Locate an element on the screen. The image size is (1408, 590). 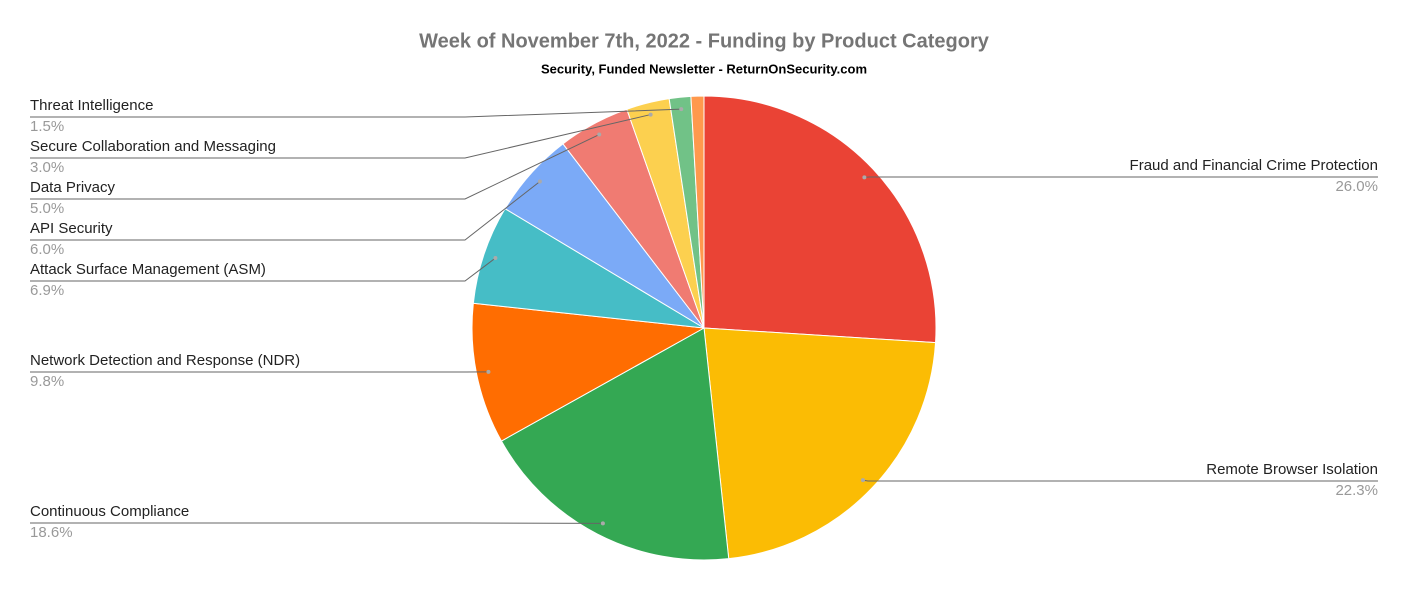
slice-label: Continuous Compliance is located at coordinates (109, 511).